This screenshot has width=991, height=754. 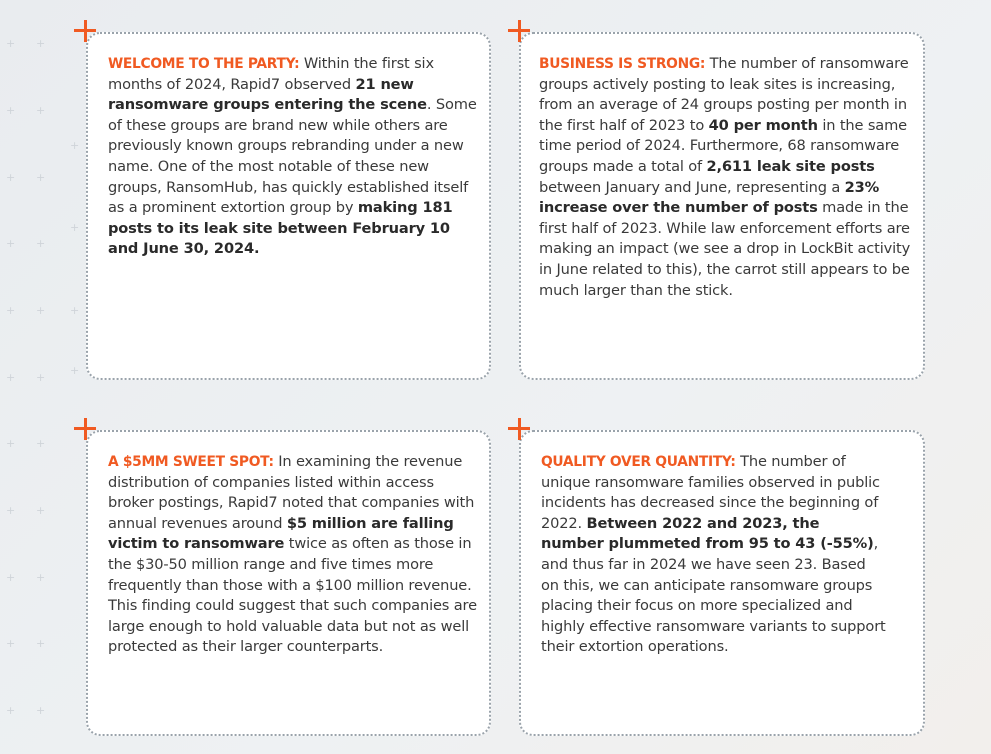 What do you see at coordinates (692, 187) in the screenshot?
I see `card-body-text: between January and June, representing a` at bounding box center [692, 187].